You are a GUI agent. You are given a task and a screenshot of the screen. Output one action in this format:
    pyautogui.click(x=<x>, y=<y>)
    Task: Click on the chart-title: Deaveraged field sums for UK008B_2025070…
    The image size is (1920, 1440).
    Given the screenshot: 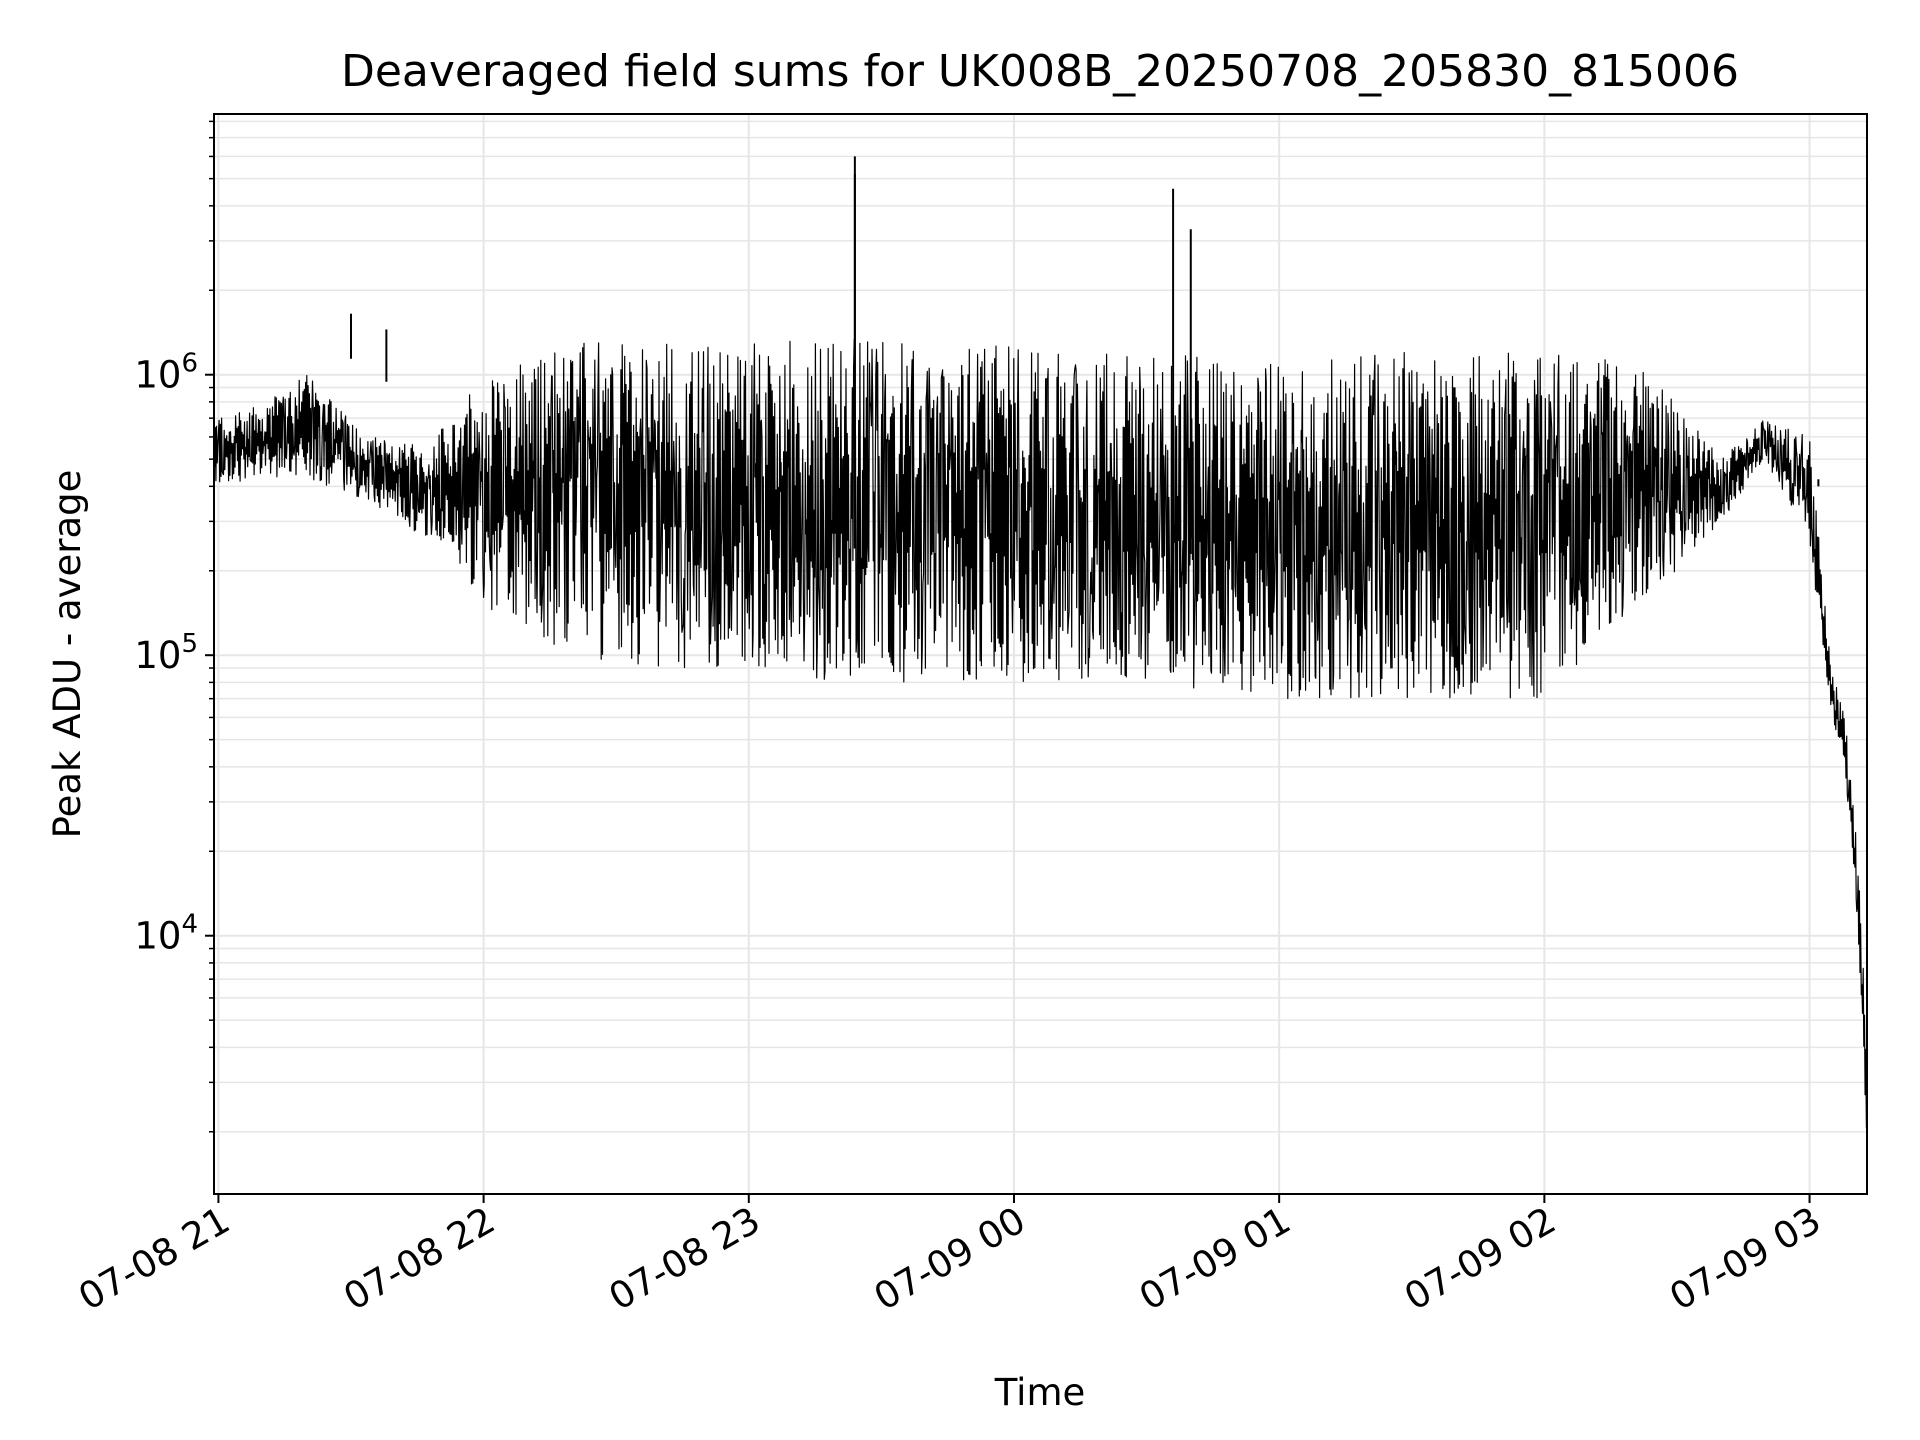 What is the action you would take?
    pyautogui.click(x=1040, y=71)
    